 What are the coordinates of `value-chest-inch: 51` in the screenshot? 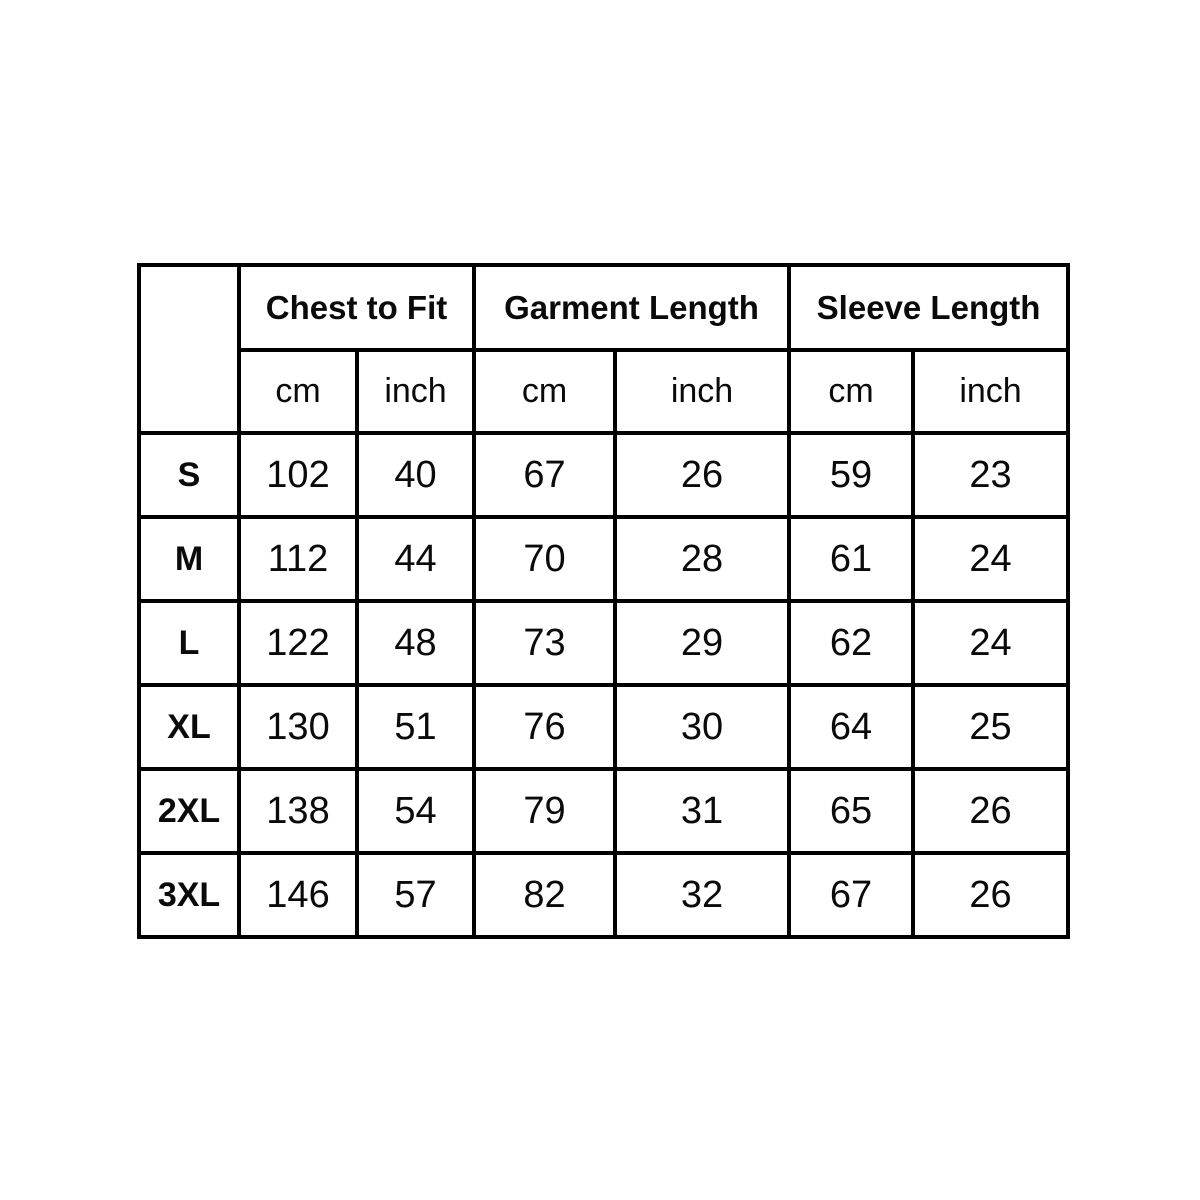 It's located at (415, 727).